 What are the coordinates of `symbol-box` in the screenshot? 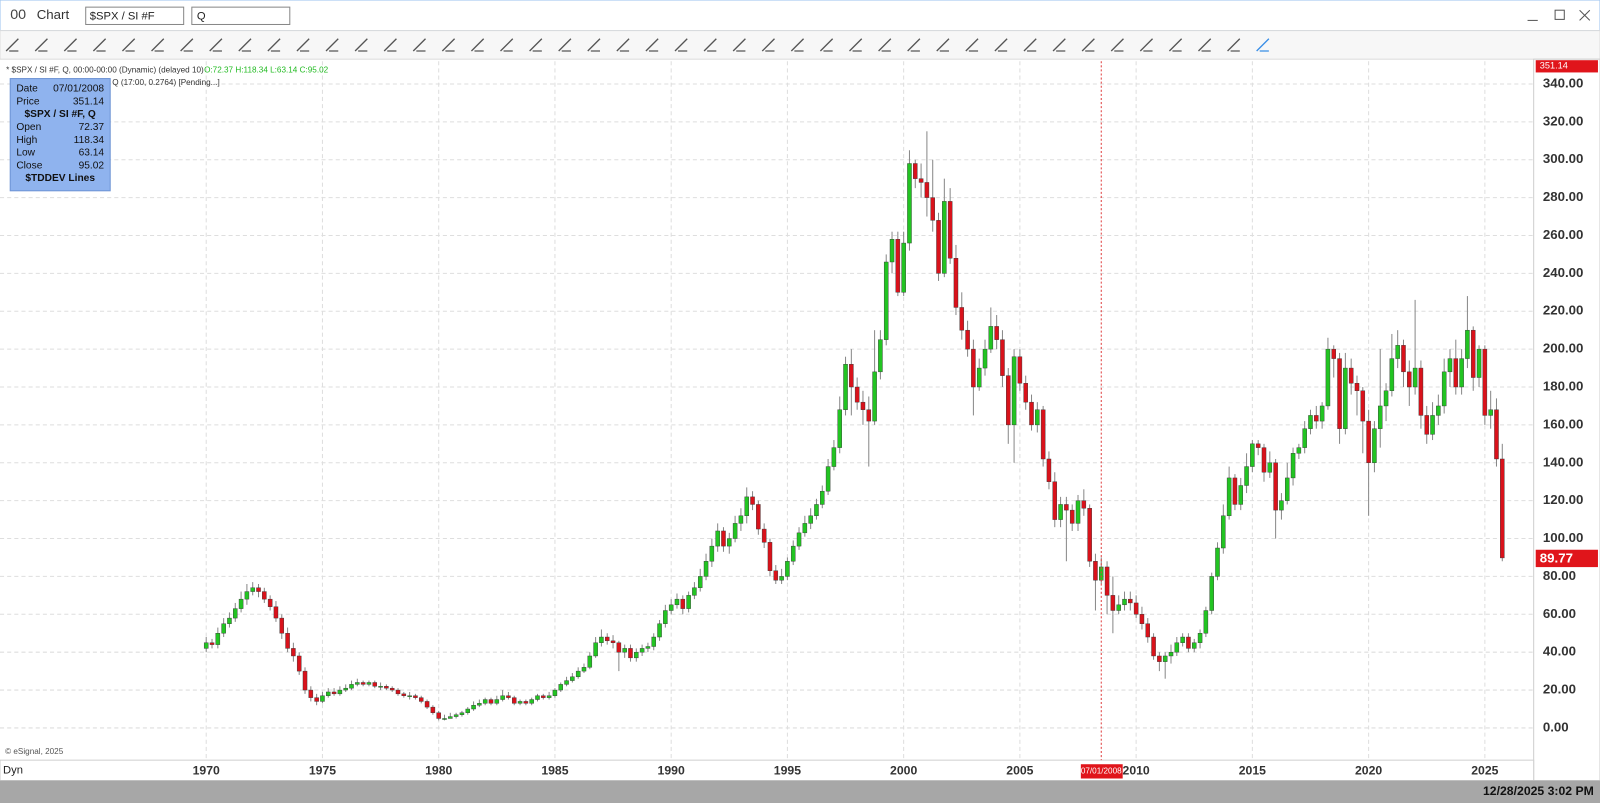 It's located at (135, 15).